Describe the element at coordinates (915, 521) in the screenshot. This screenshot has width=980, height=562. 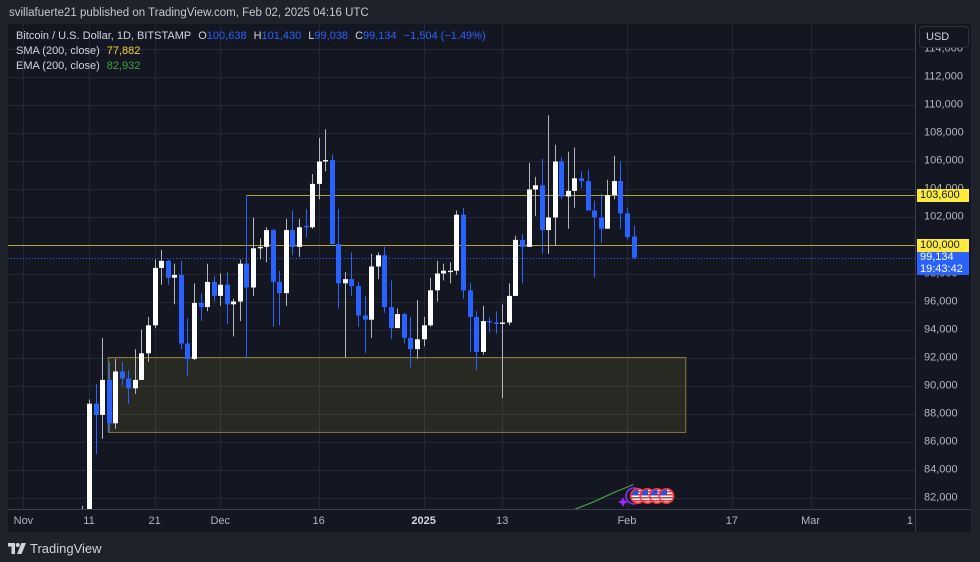
I see `axis-separator` at that location.